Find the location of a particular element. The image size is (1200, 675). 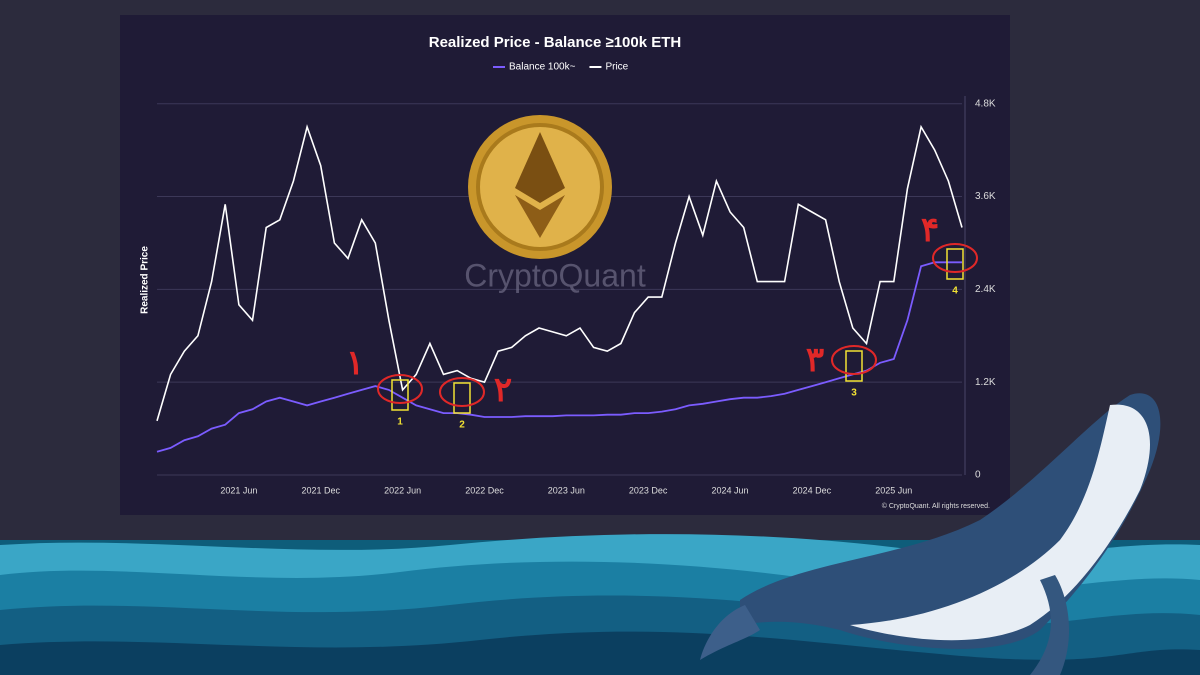

annotation-note: ۳ is located at coordinates (815, 360).